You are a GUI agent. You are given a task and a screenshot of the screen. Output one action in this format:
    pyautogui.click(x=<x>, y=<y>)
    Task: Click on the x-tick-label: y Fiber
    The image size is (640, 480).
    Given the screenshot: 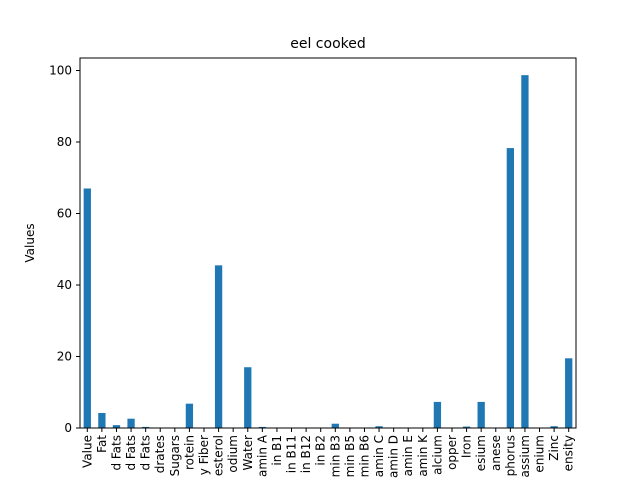 What is the action you would take?
    pyautogui.click(x=204, y=455)
    